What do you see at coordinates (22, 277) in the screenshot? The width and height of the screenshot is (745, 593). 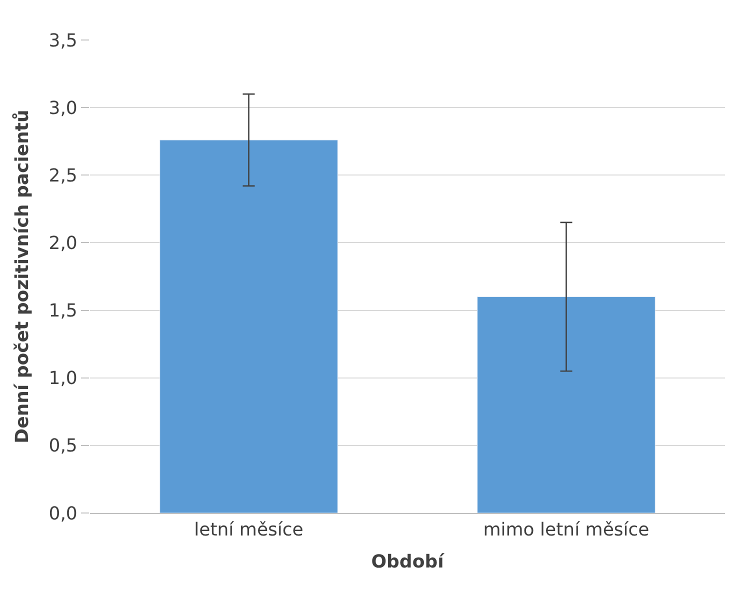 I see `y-axis-title: Denní počet pozitivních pacientů` at bounding box center [22, 277].